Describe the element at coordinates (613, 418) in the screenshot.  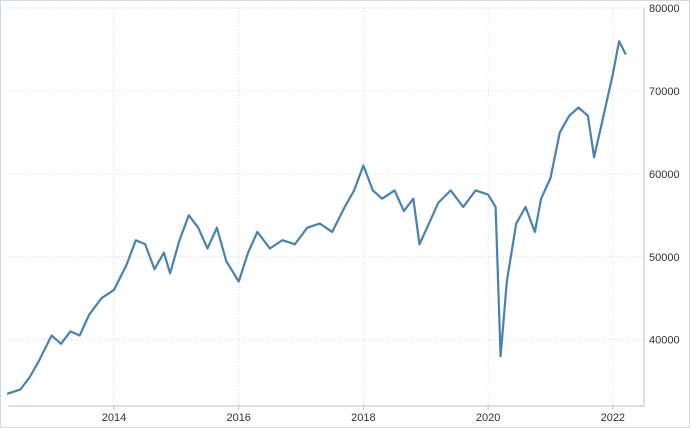
I see `x-tick-label: 2022` at that location.